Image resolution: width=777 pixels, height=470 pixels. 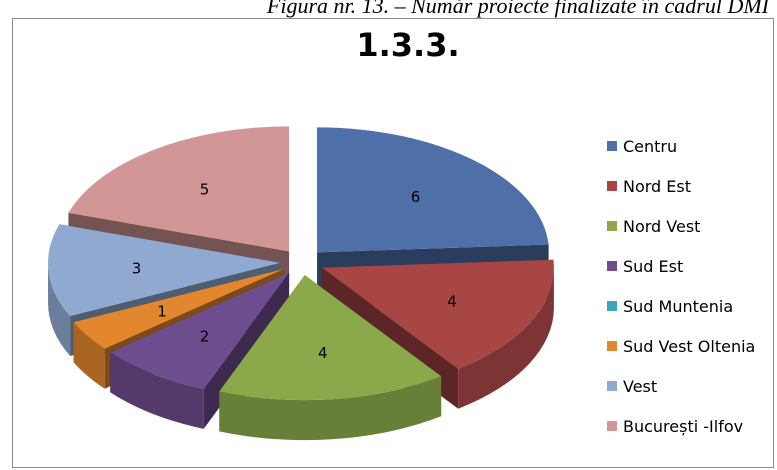 I want to click on legend-label: Sud Muntenia, so click(x=678, y=306).